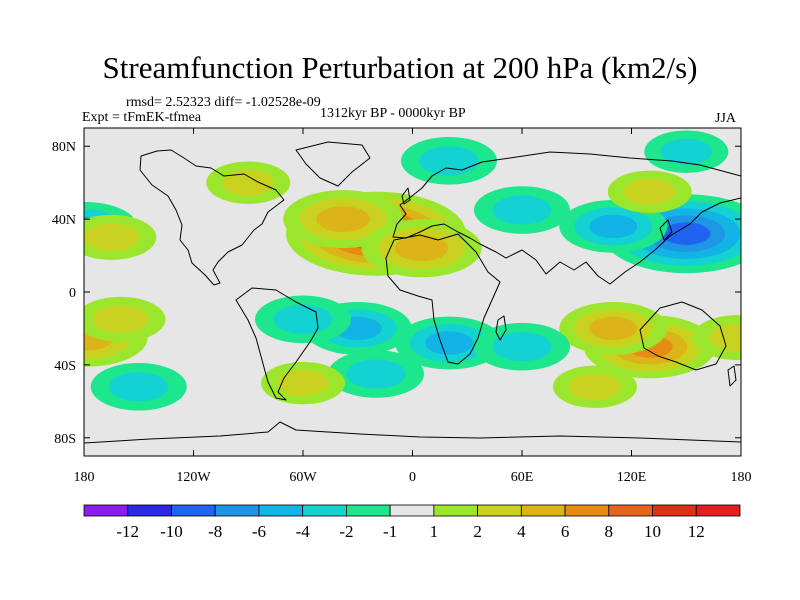 This screenshot has height=600, width=800. What do you see at coordinates (303, 477) in the screenshot?
I see `x-tick-label: 60W` at bounding box center [303, 477].